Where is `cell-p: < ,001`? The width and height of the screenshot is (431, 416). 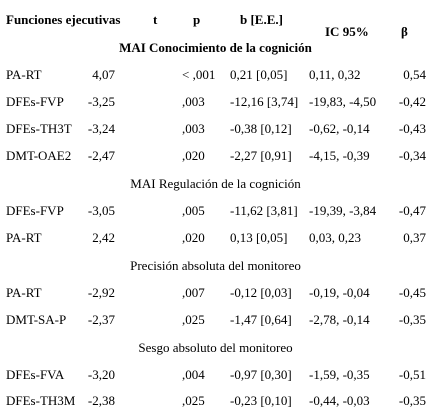 cell-p: < ,001 is located at coordinates (199, 74).